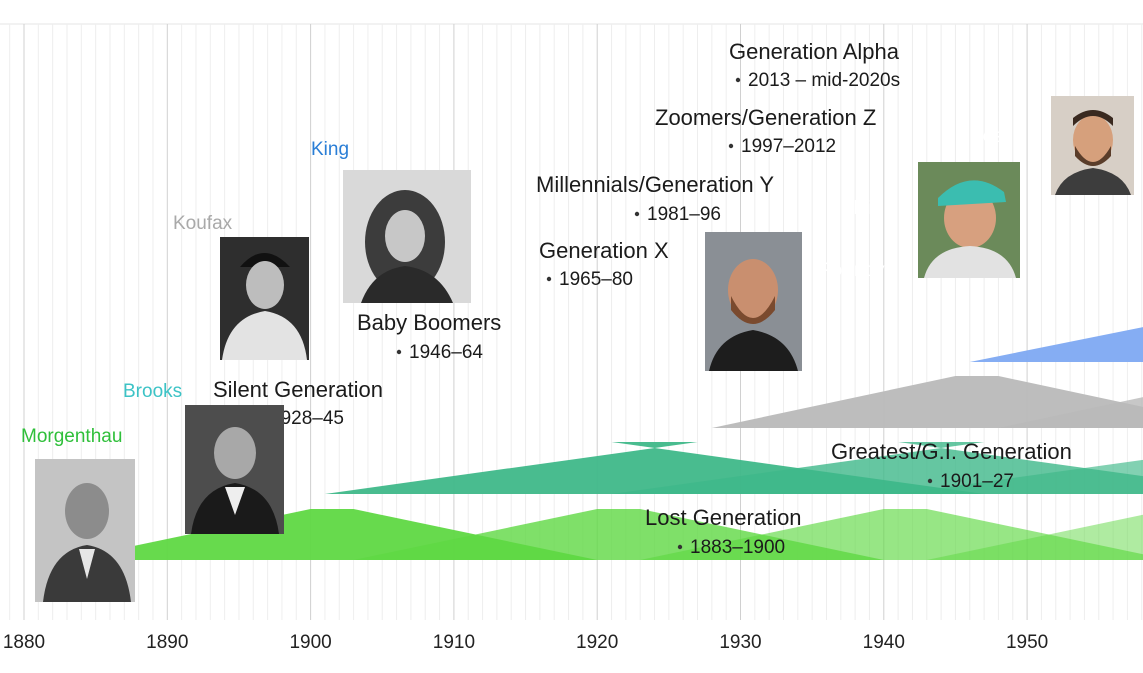  I want to click on x-tick-label: 1920, so click(597, 642).